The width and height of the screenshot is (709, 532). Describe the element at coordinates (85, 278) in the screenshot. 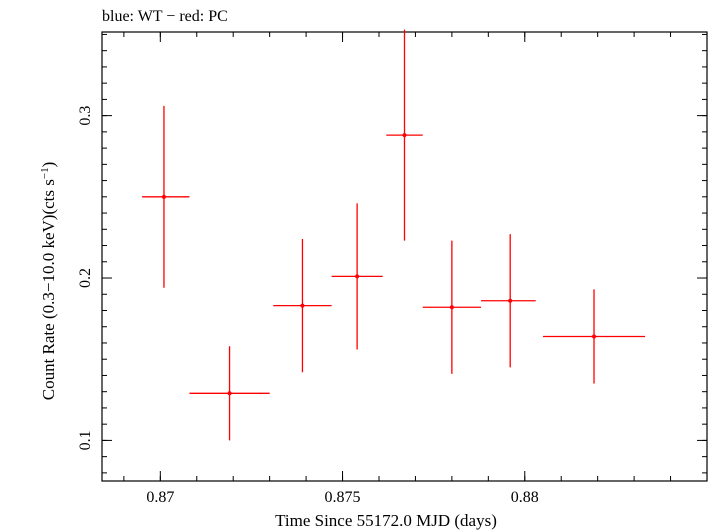

I see `y-tick-label: 0.2` at that location.